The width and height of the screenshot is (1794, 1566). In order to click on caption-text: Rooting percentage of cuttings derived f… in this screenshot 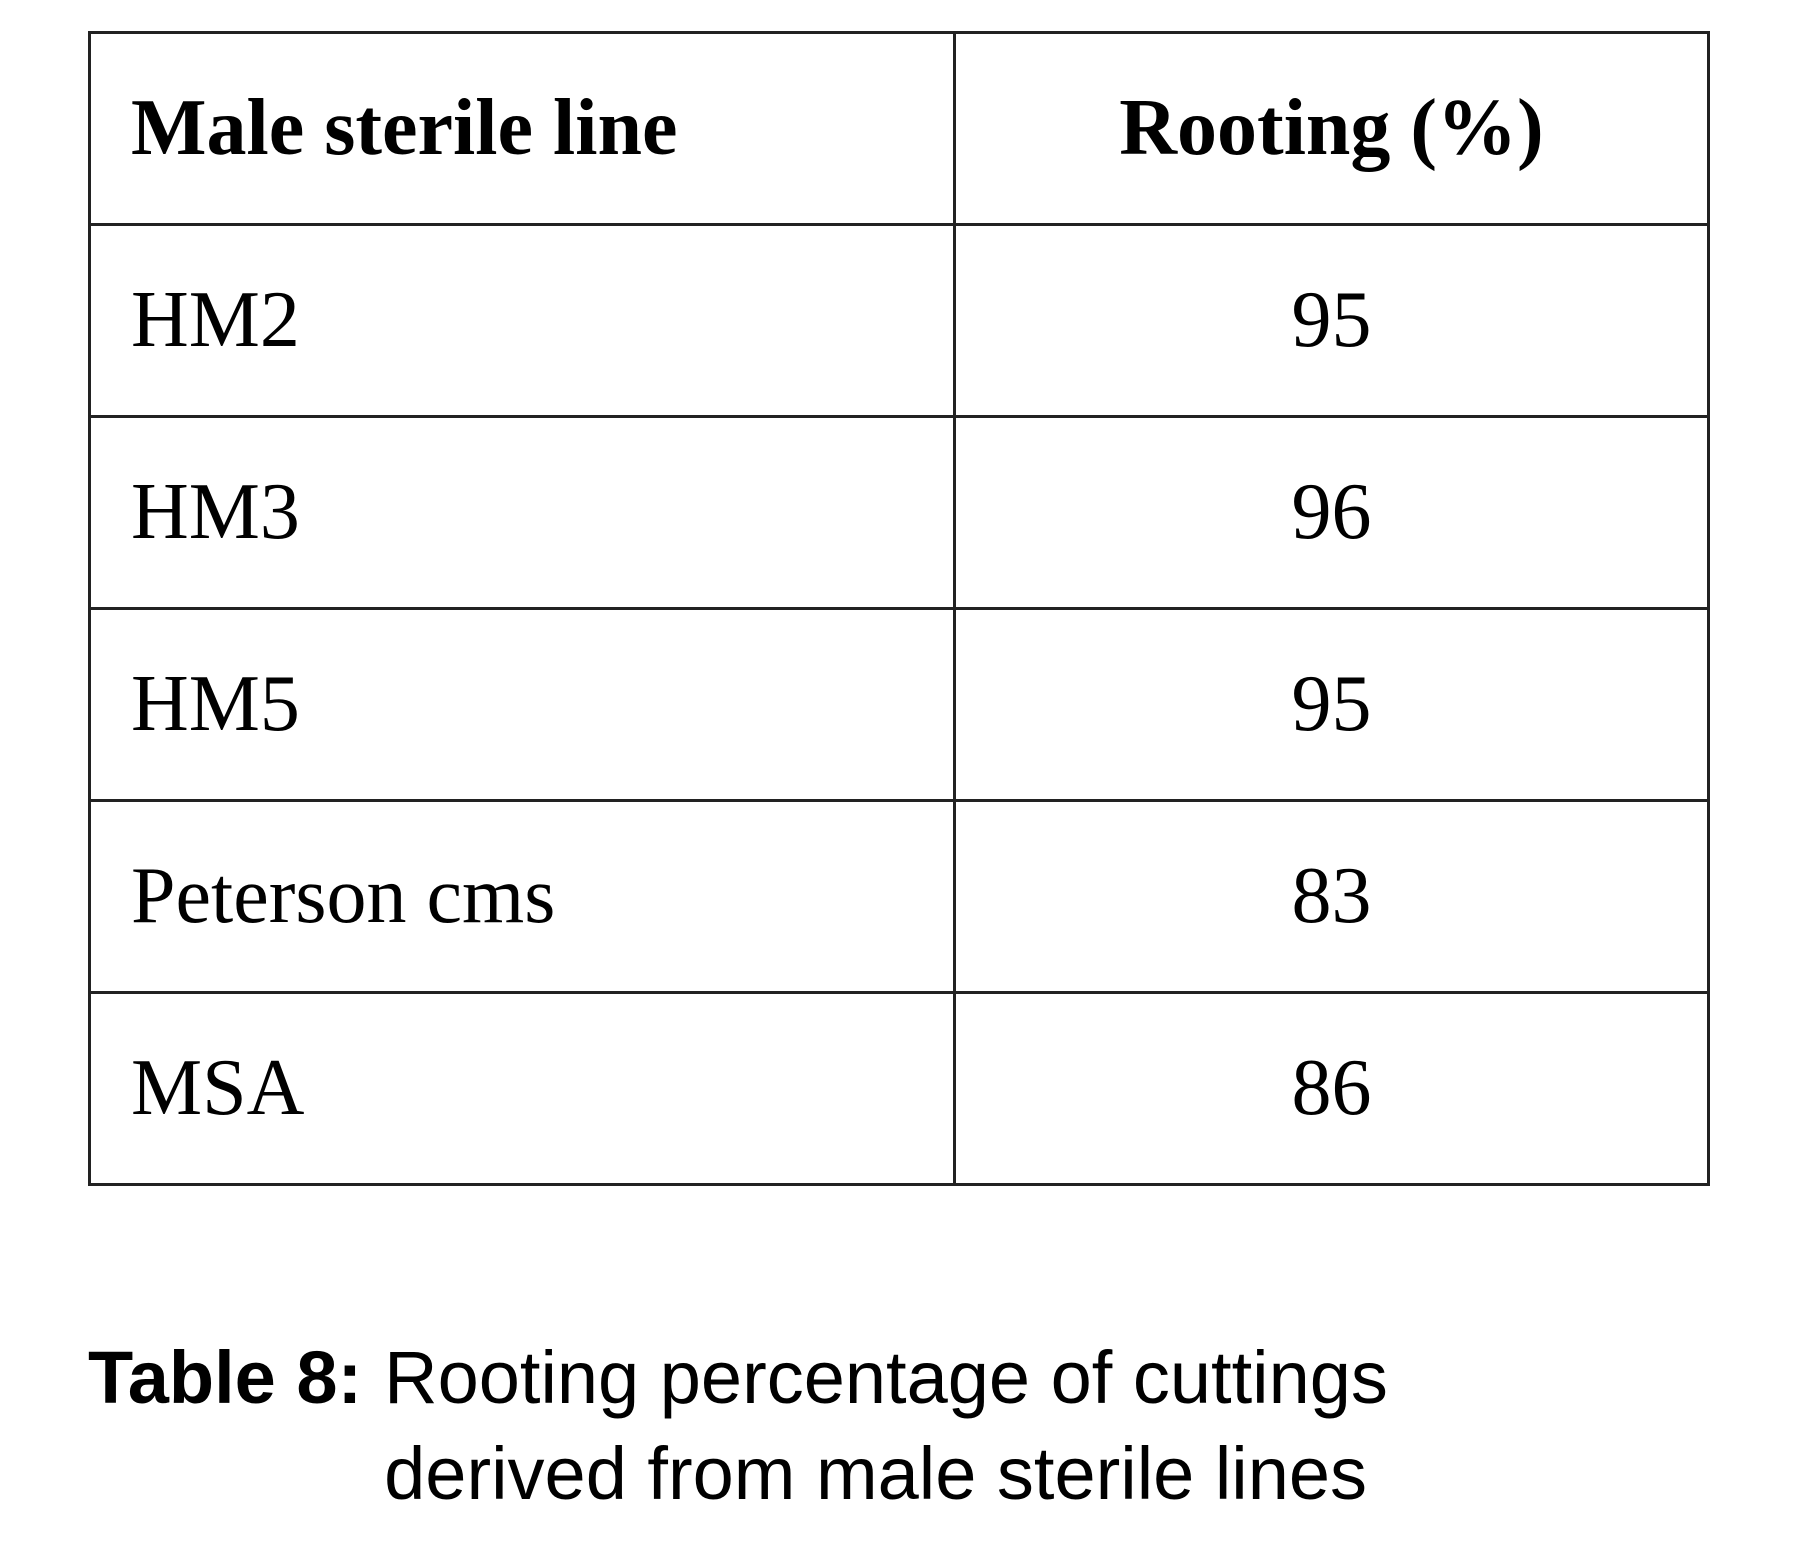, I will do `click(886, 1425)`.